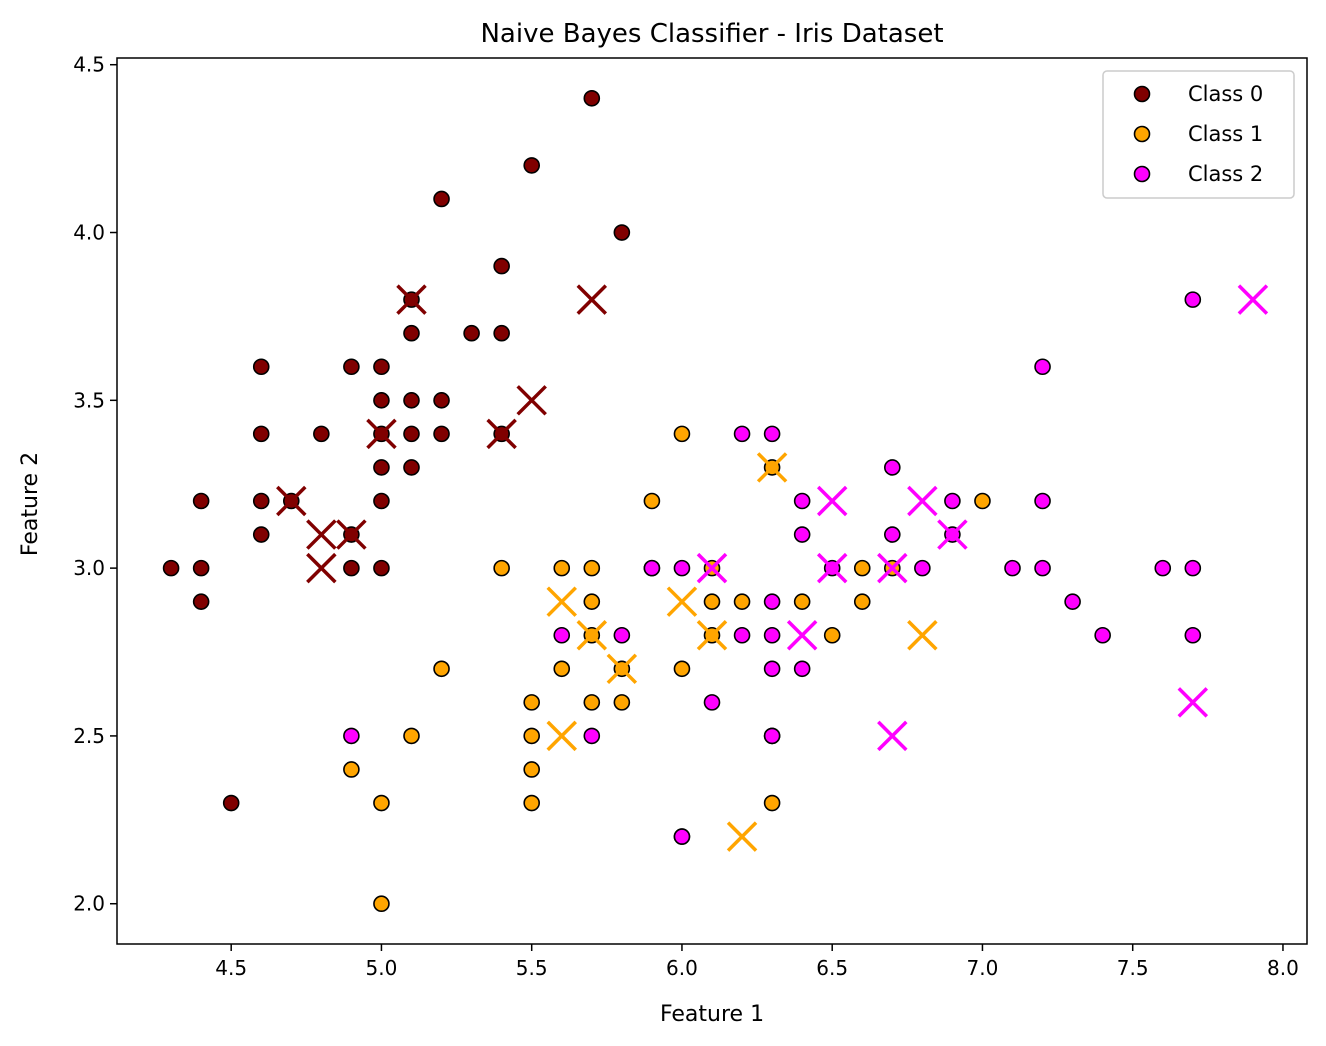  Describe the element at coordinates (983, 968) in the screenshot. I see `x-tick-label-5: 7.0` at that location.